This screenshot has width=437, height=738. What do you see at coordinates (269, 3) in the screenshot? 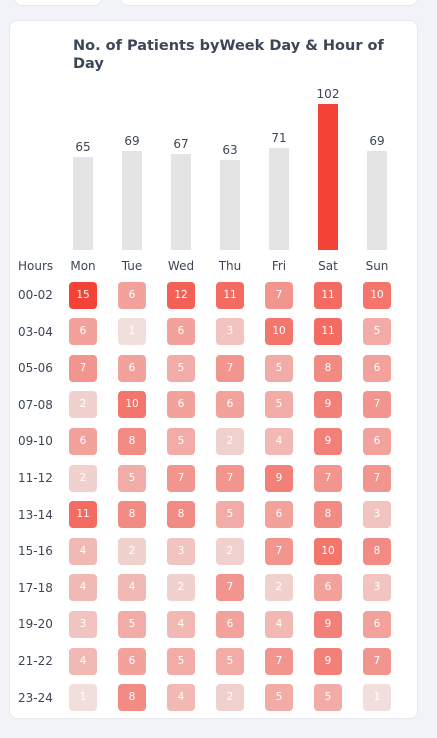
I see `previous-card-edge-right` at bounding box center [269, 3].